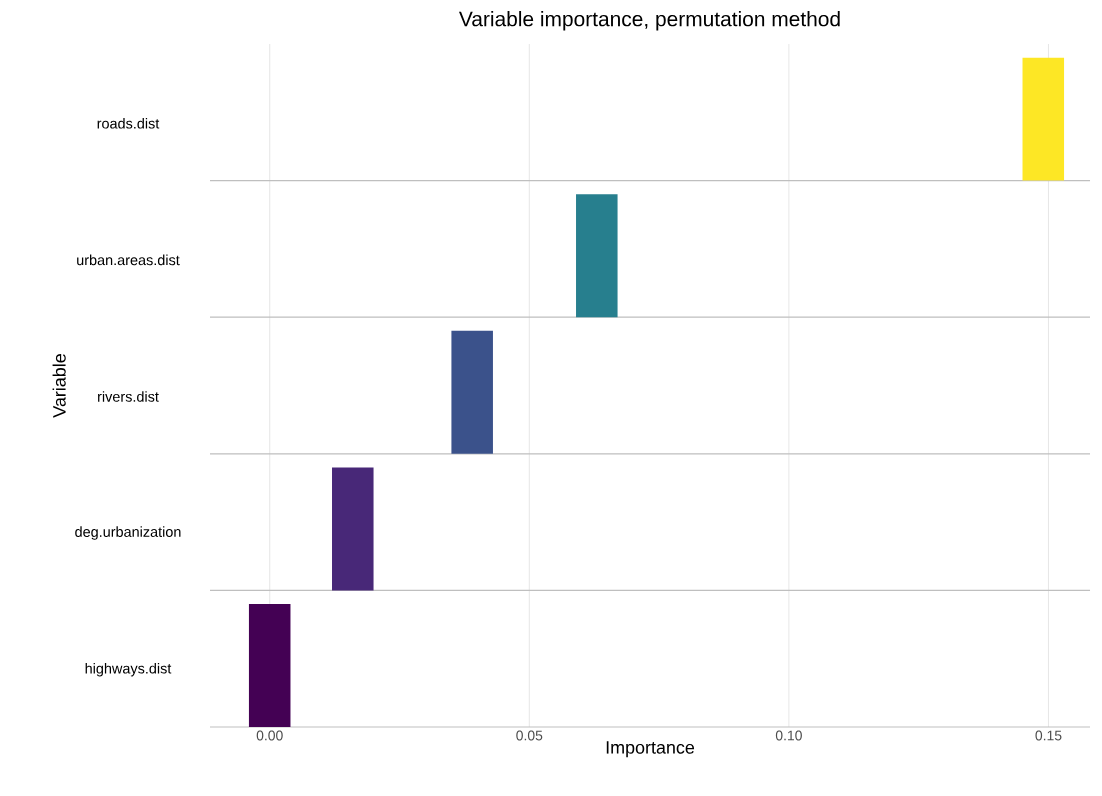 This screenshot has width=1102, height=796. What do you see at coordinates (128, 396) in the screenshot?
I see `y-tick-label: rivers.dist` at bounding box center [128, 396].